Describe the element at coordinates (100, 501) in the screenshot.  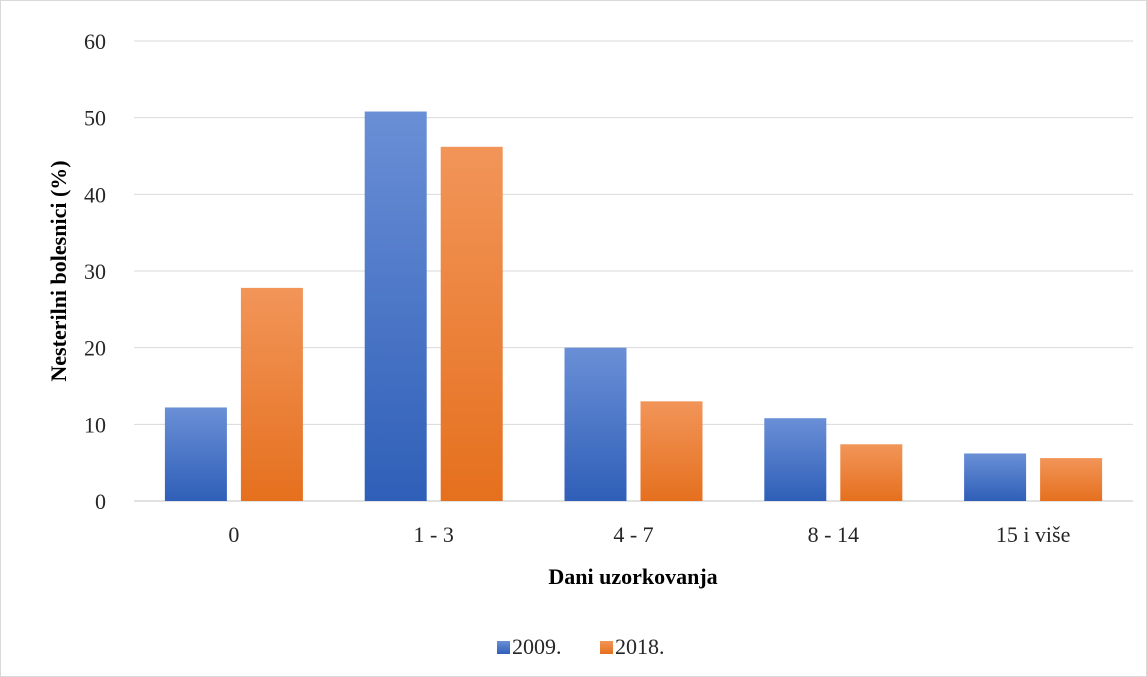
I see `y-tick-label: 0` at that location.